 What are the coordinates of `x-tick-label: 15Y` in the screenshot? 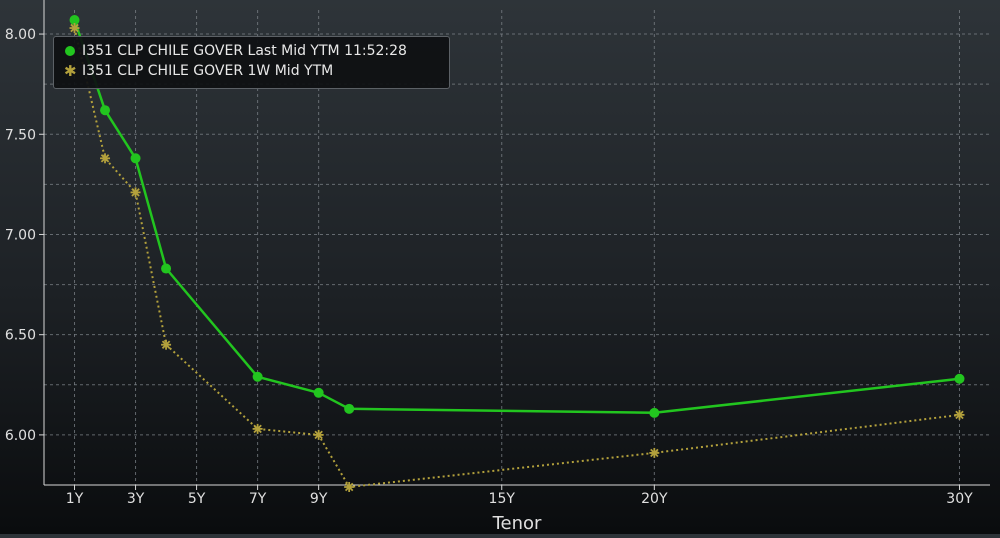 It's located at (502, 499).